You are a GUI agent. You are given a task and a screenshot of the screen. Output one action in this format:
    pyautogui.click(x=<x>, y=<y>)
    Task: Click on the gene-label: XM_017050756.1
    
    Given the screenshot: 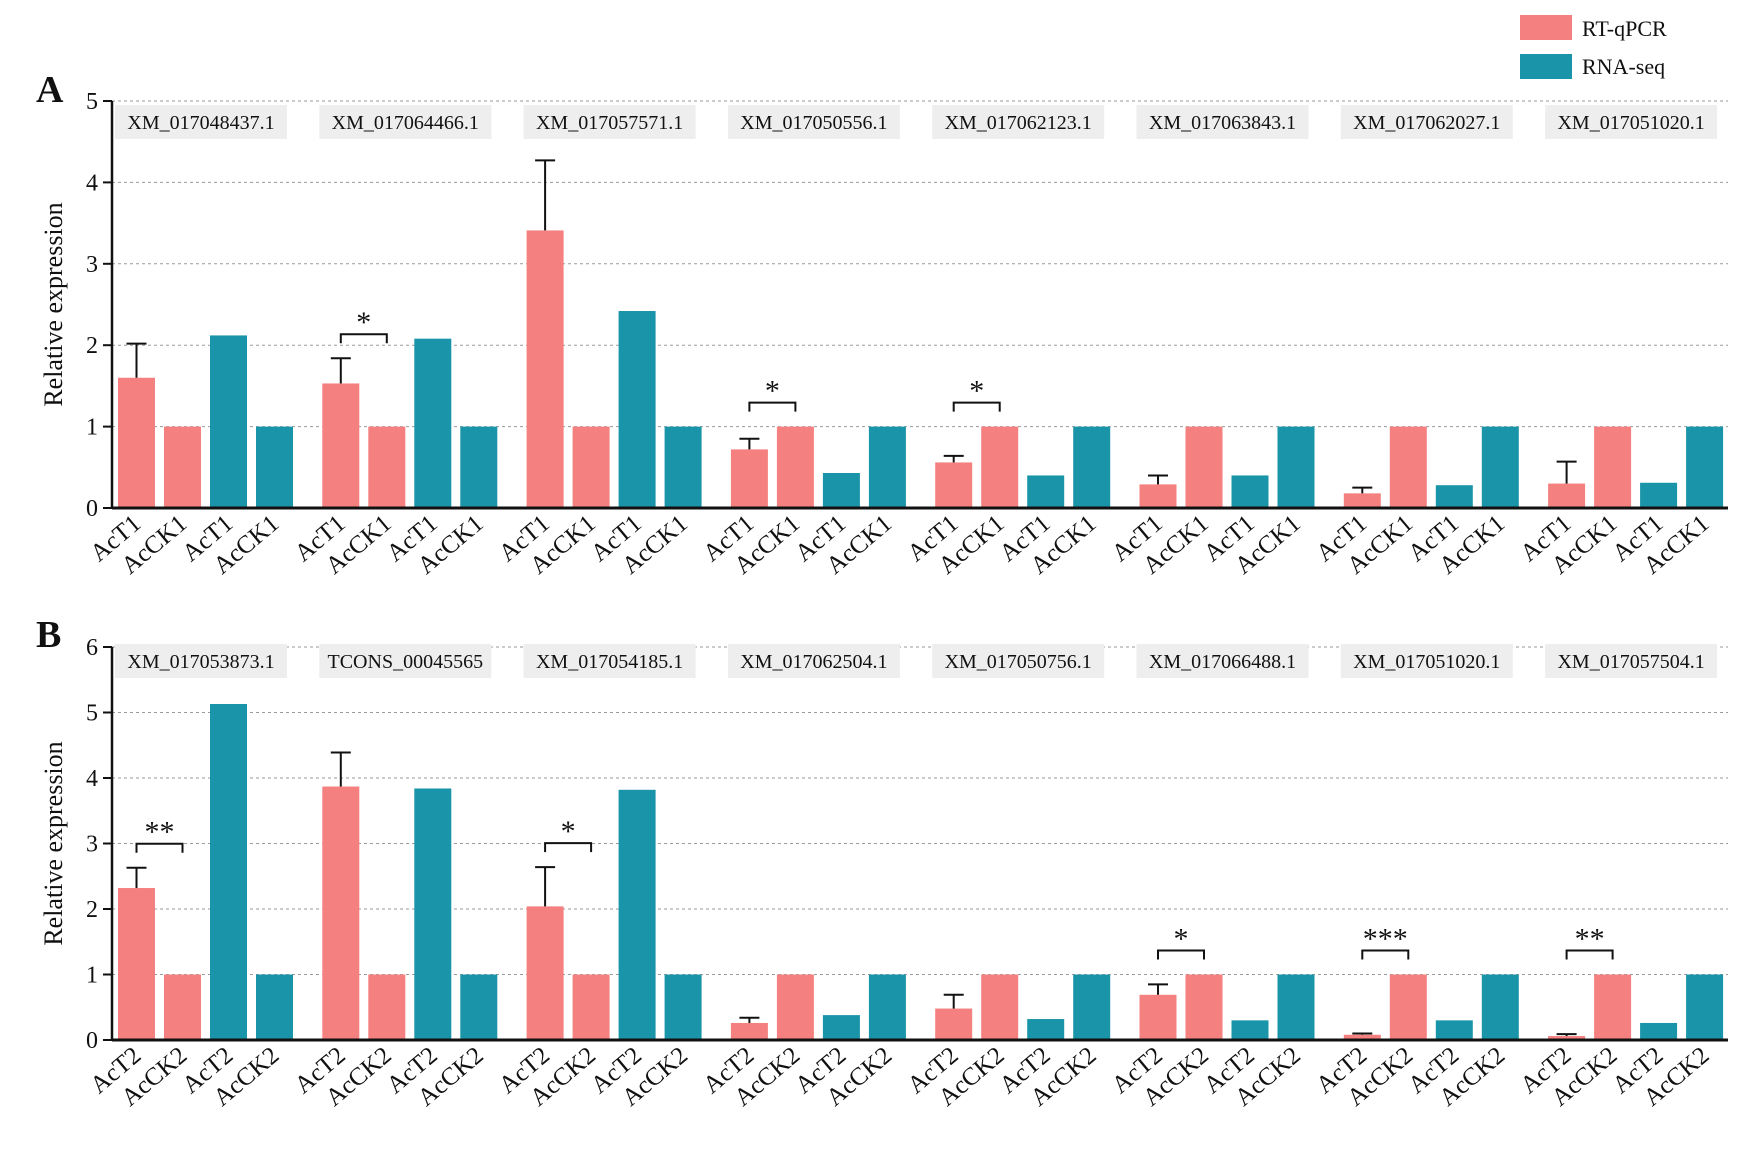 What is the action you would take?
    pyautogui.click(x=1018, y=662)
    